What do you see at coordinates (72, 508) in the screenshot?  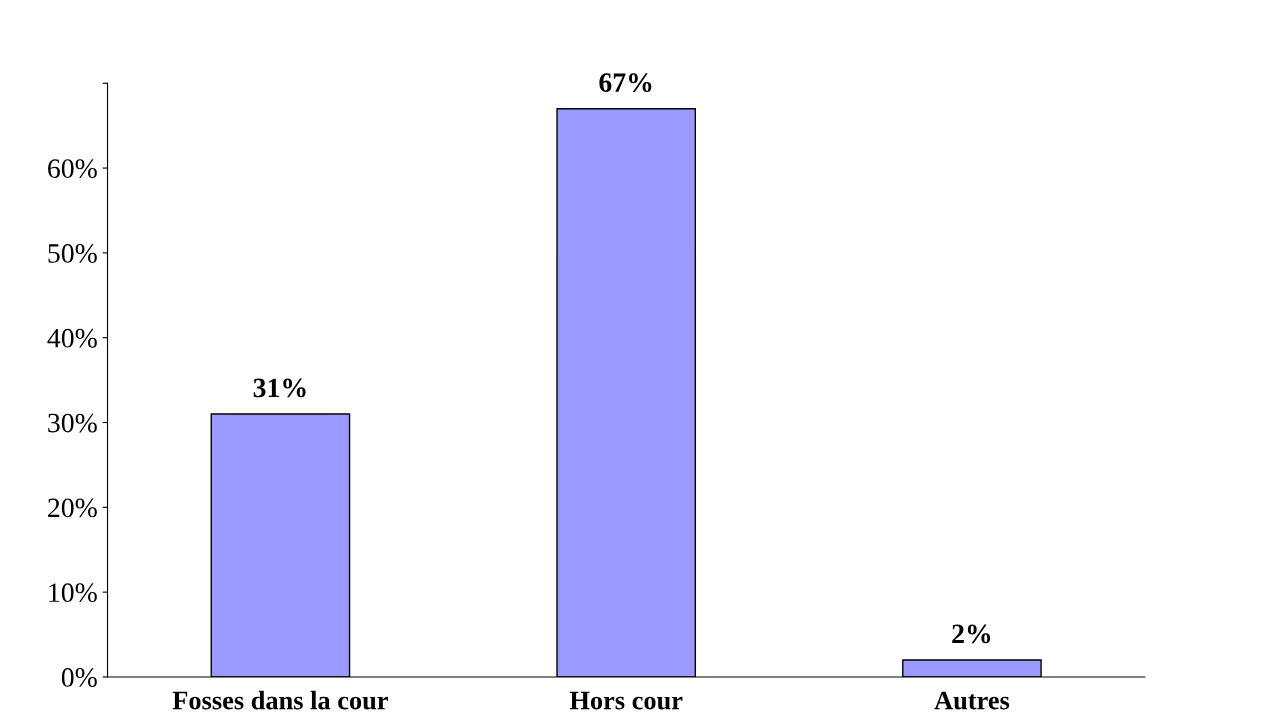 I see `y-tick-label: 20%` at bounding box center [72, 508].